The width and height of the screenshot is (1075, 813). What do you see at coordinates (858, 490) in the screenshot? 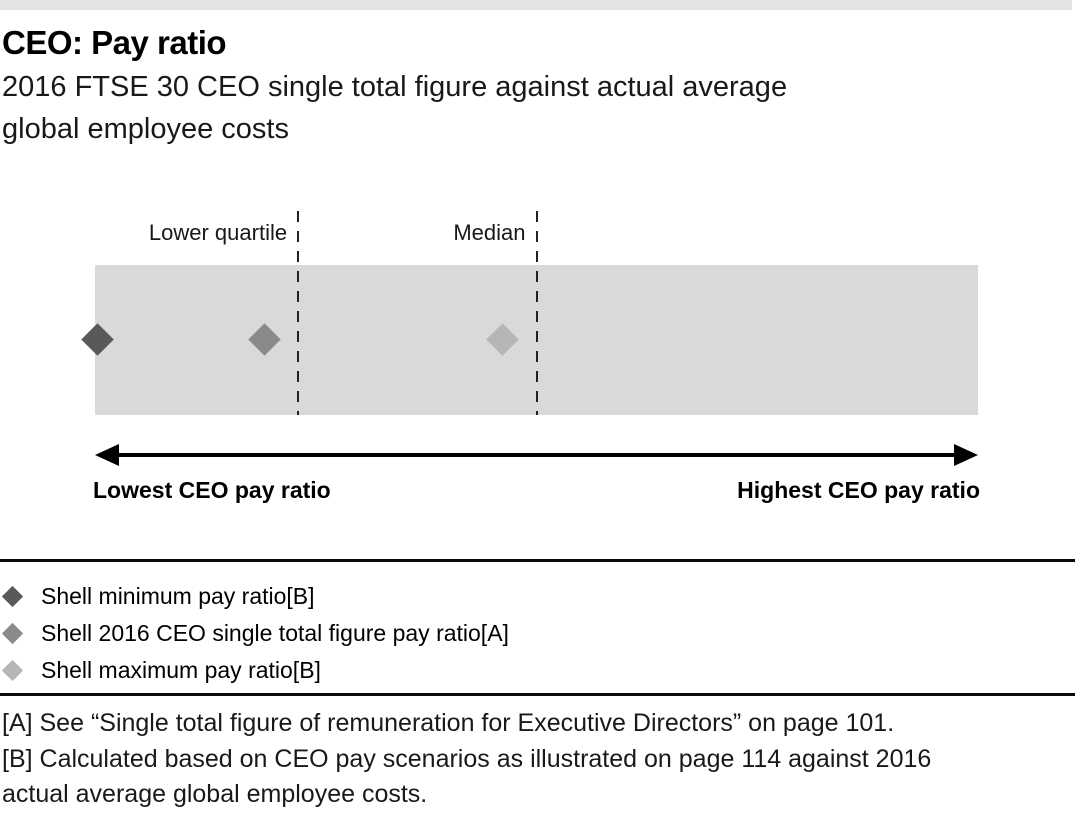
I see `axis-label-highest: Highest CEO pay ratio` at bounding box center [858, 490].